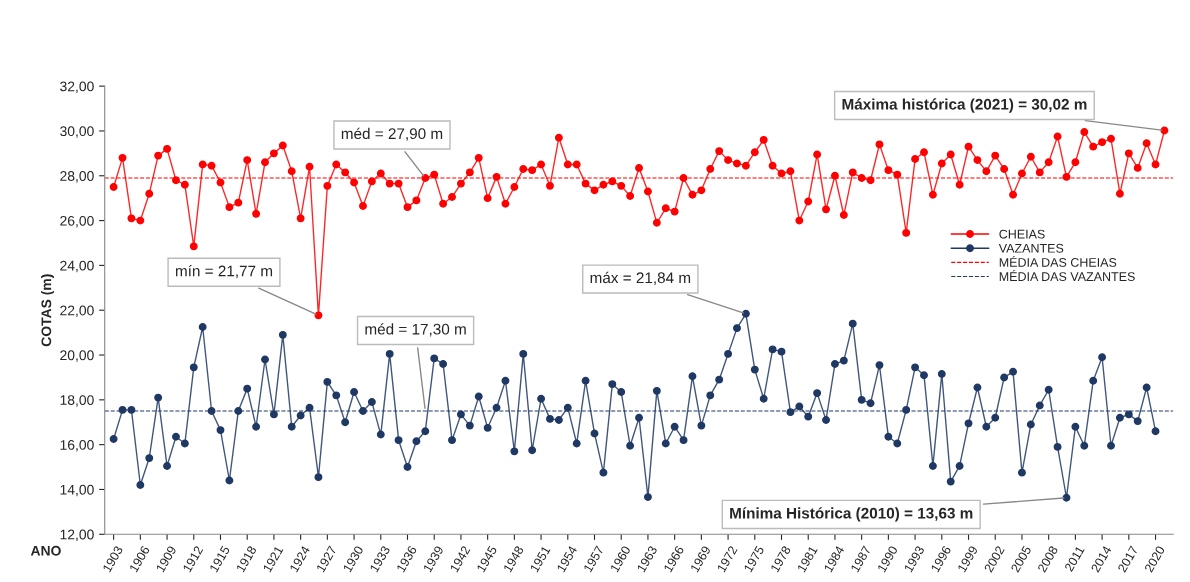 The image size is (1190, 582). I want to click on legend-label: CHEIAS, so click(1022, 234).